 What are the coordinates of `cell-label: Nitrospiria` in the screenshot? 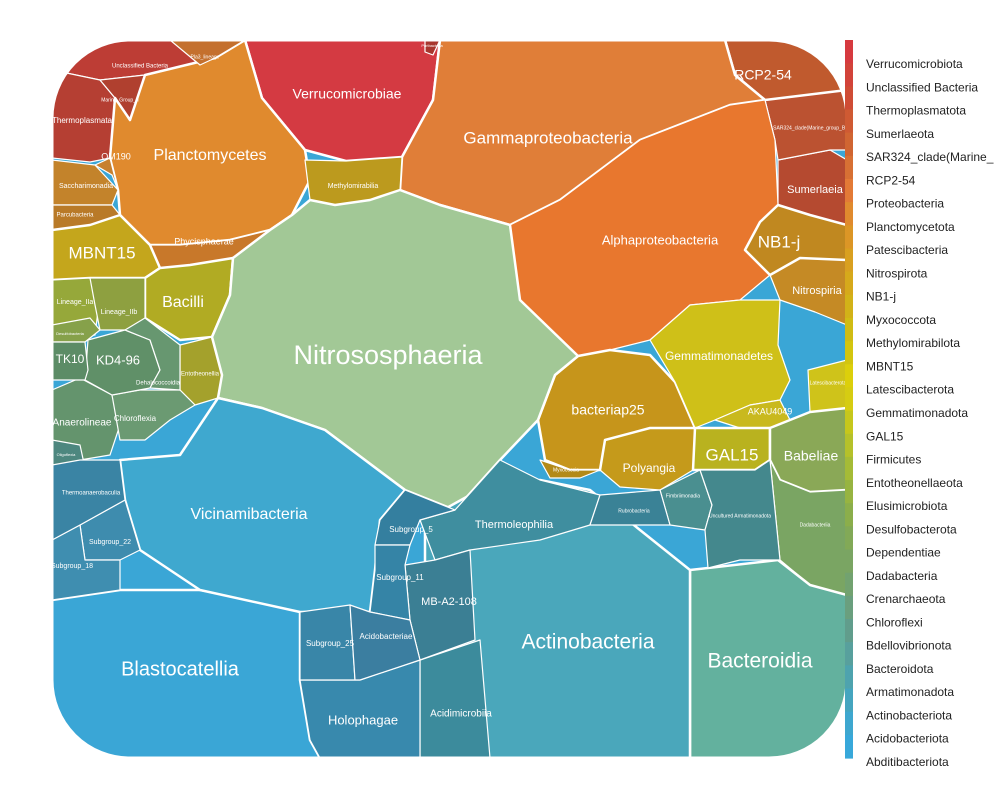 It's located at (817, 291).